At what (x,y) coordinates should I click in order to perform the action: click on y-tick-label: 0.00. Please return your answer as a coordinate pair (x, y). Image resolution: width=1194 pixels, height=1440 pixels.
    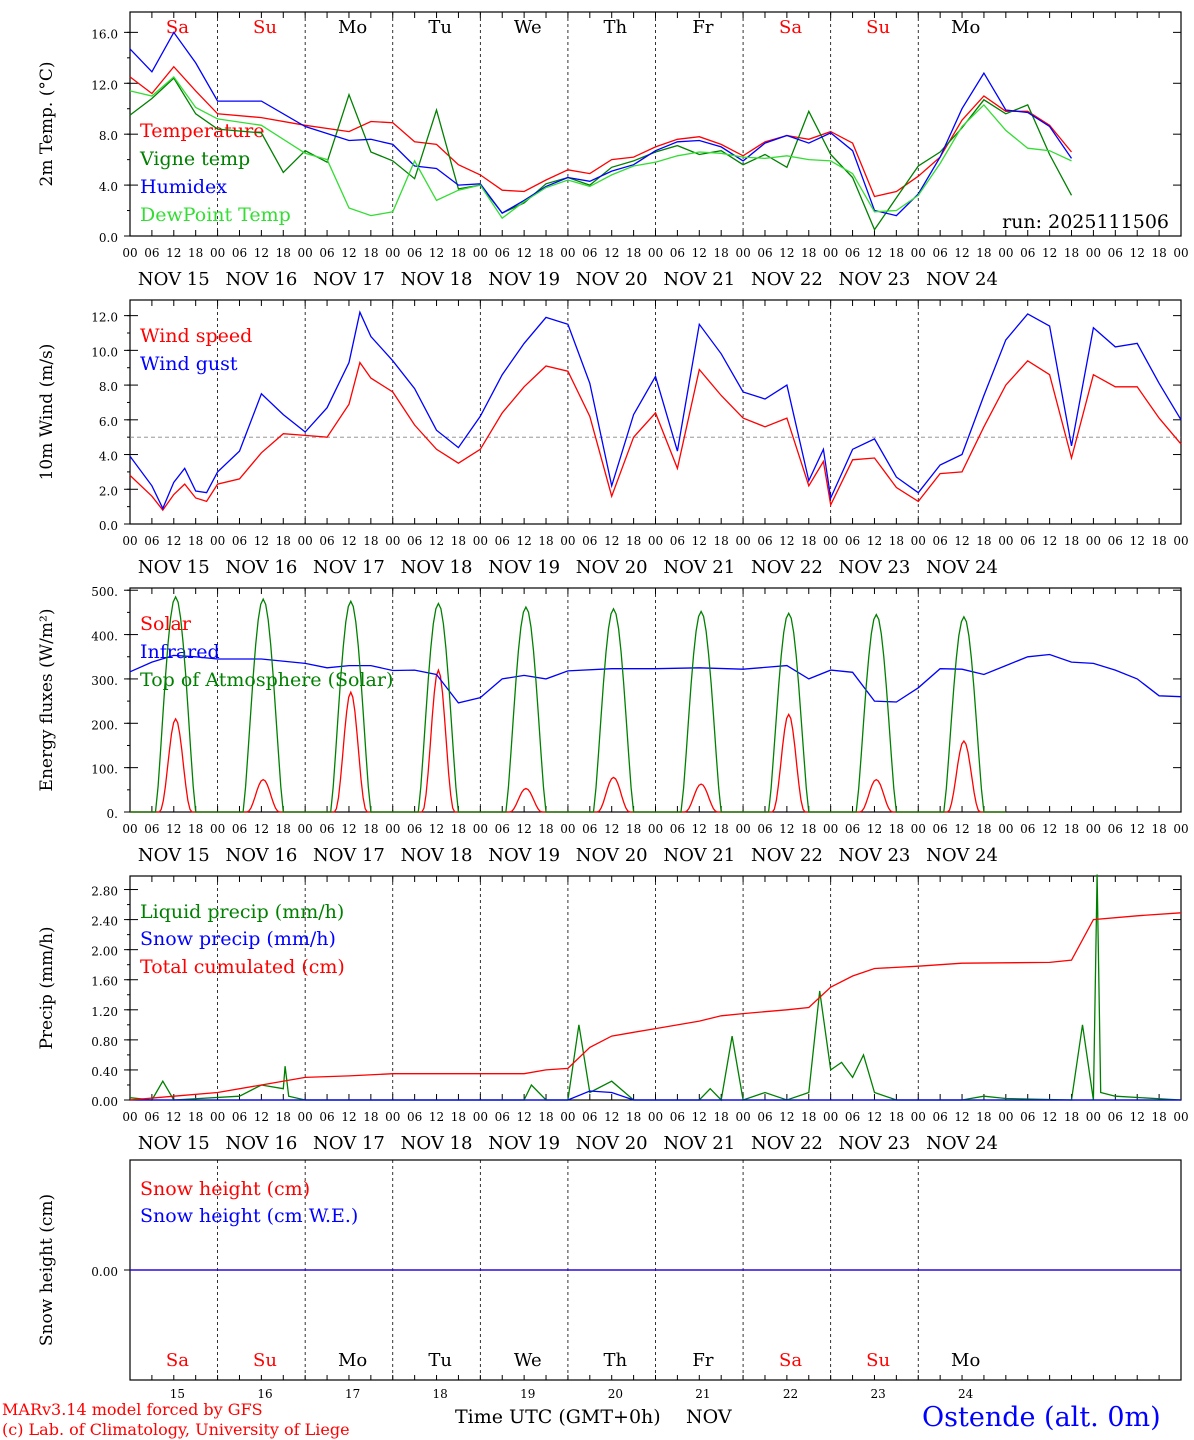
    Looking at the image, I should click on (104, 1102).